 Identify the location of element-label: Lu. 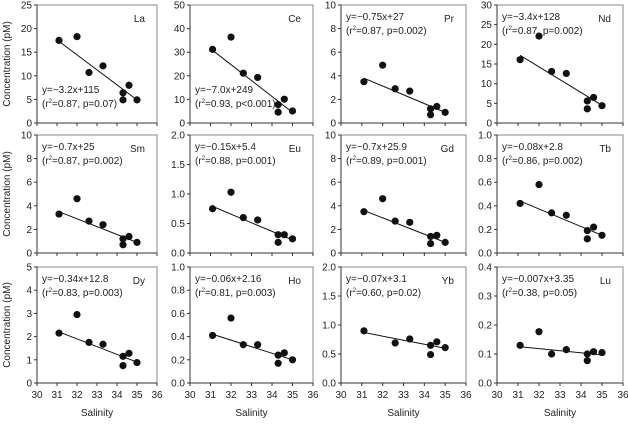
(605, 281).